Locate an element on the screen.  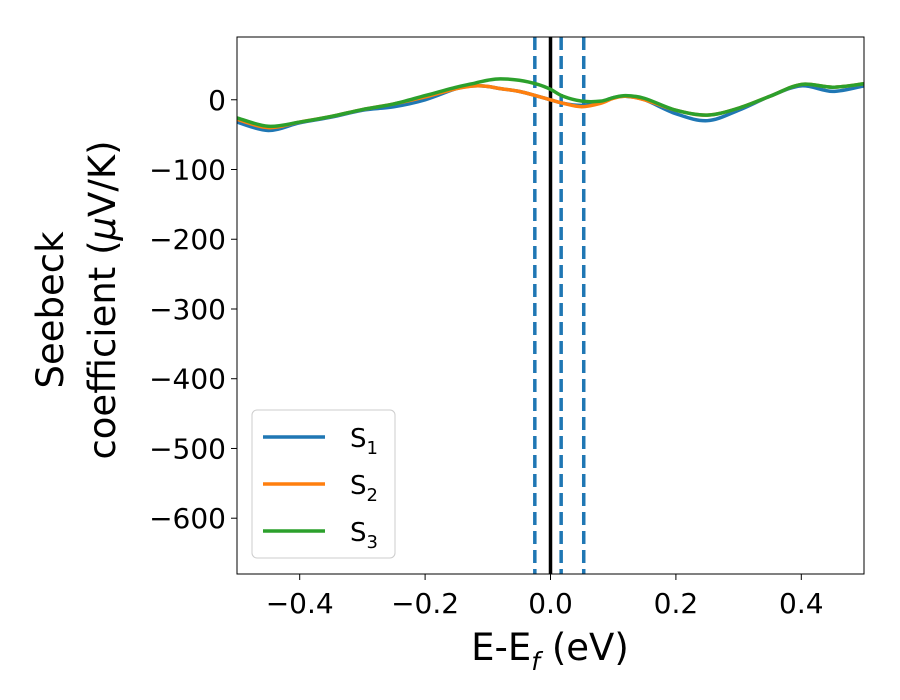
legend: S1 S2 S3 is located at coordinates (323, 484).